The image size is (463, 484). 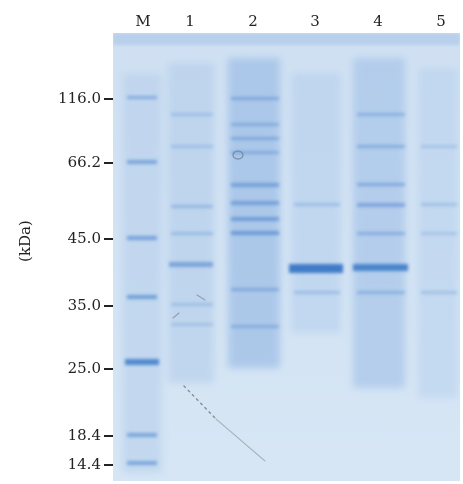 What do you see at coordinates (315, 21) in the screenshot?
I see `lane-label-3: 3` at bounding box center [315, 21].